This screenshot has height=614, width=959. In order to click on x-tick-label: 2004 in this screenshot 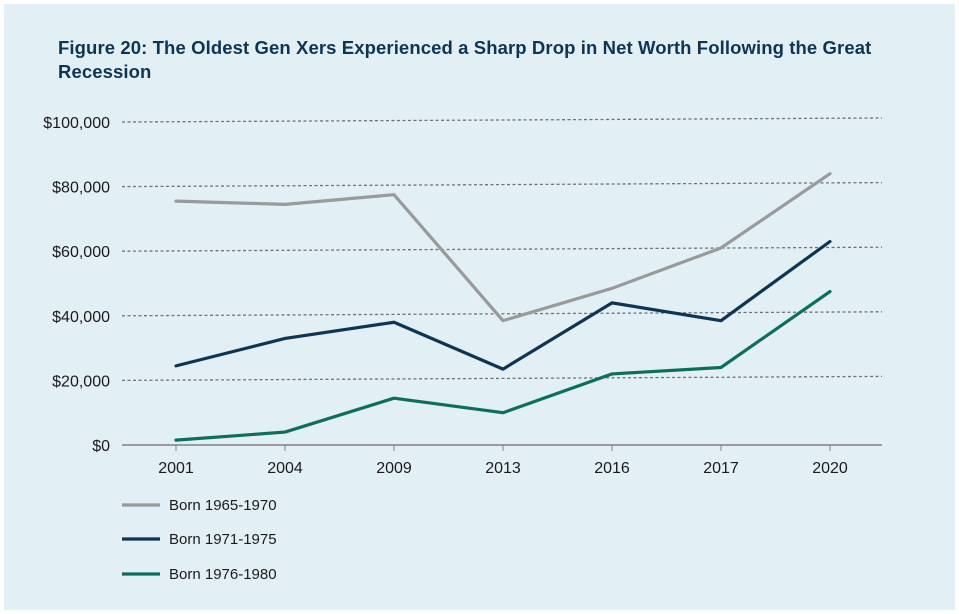, I will do `click(285, 468)`.